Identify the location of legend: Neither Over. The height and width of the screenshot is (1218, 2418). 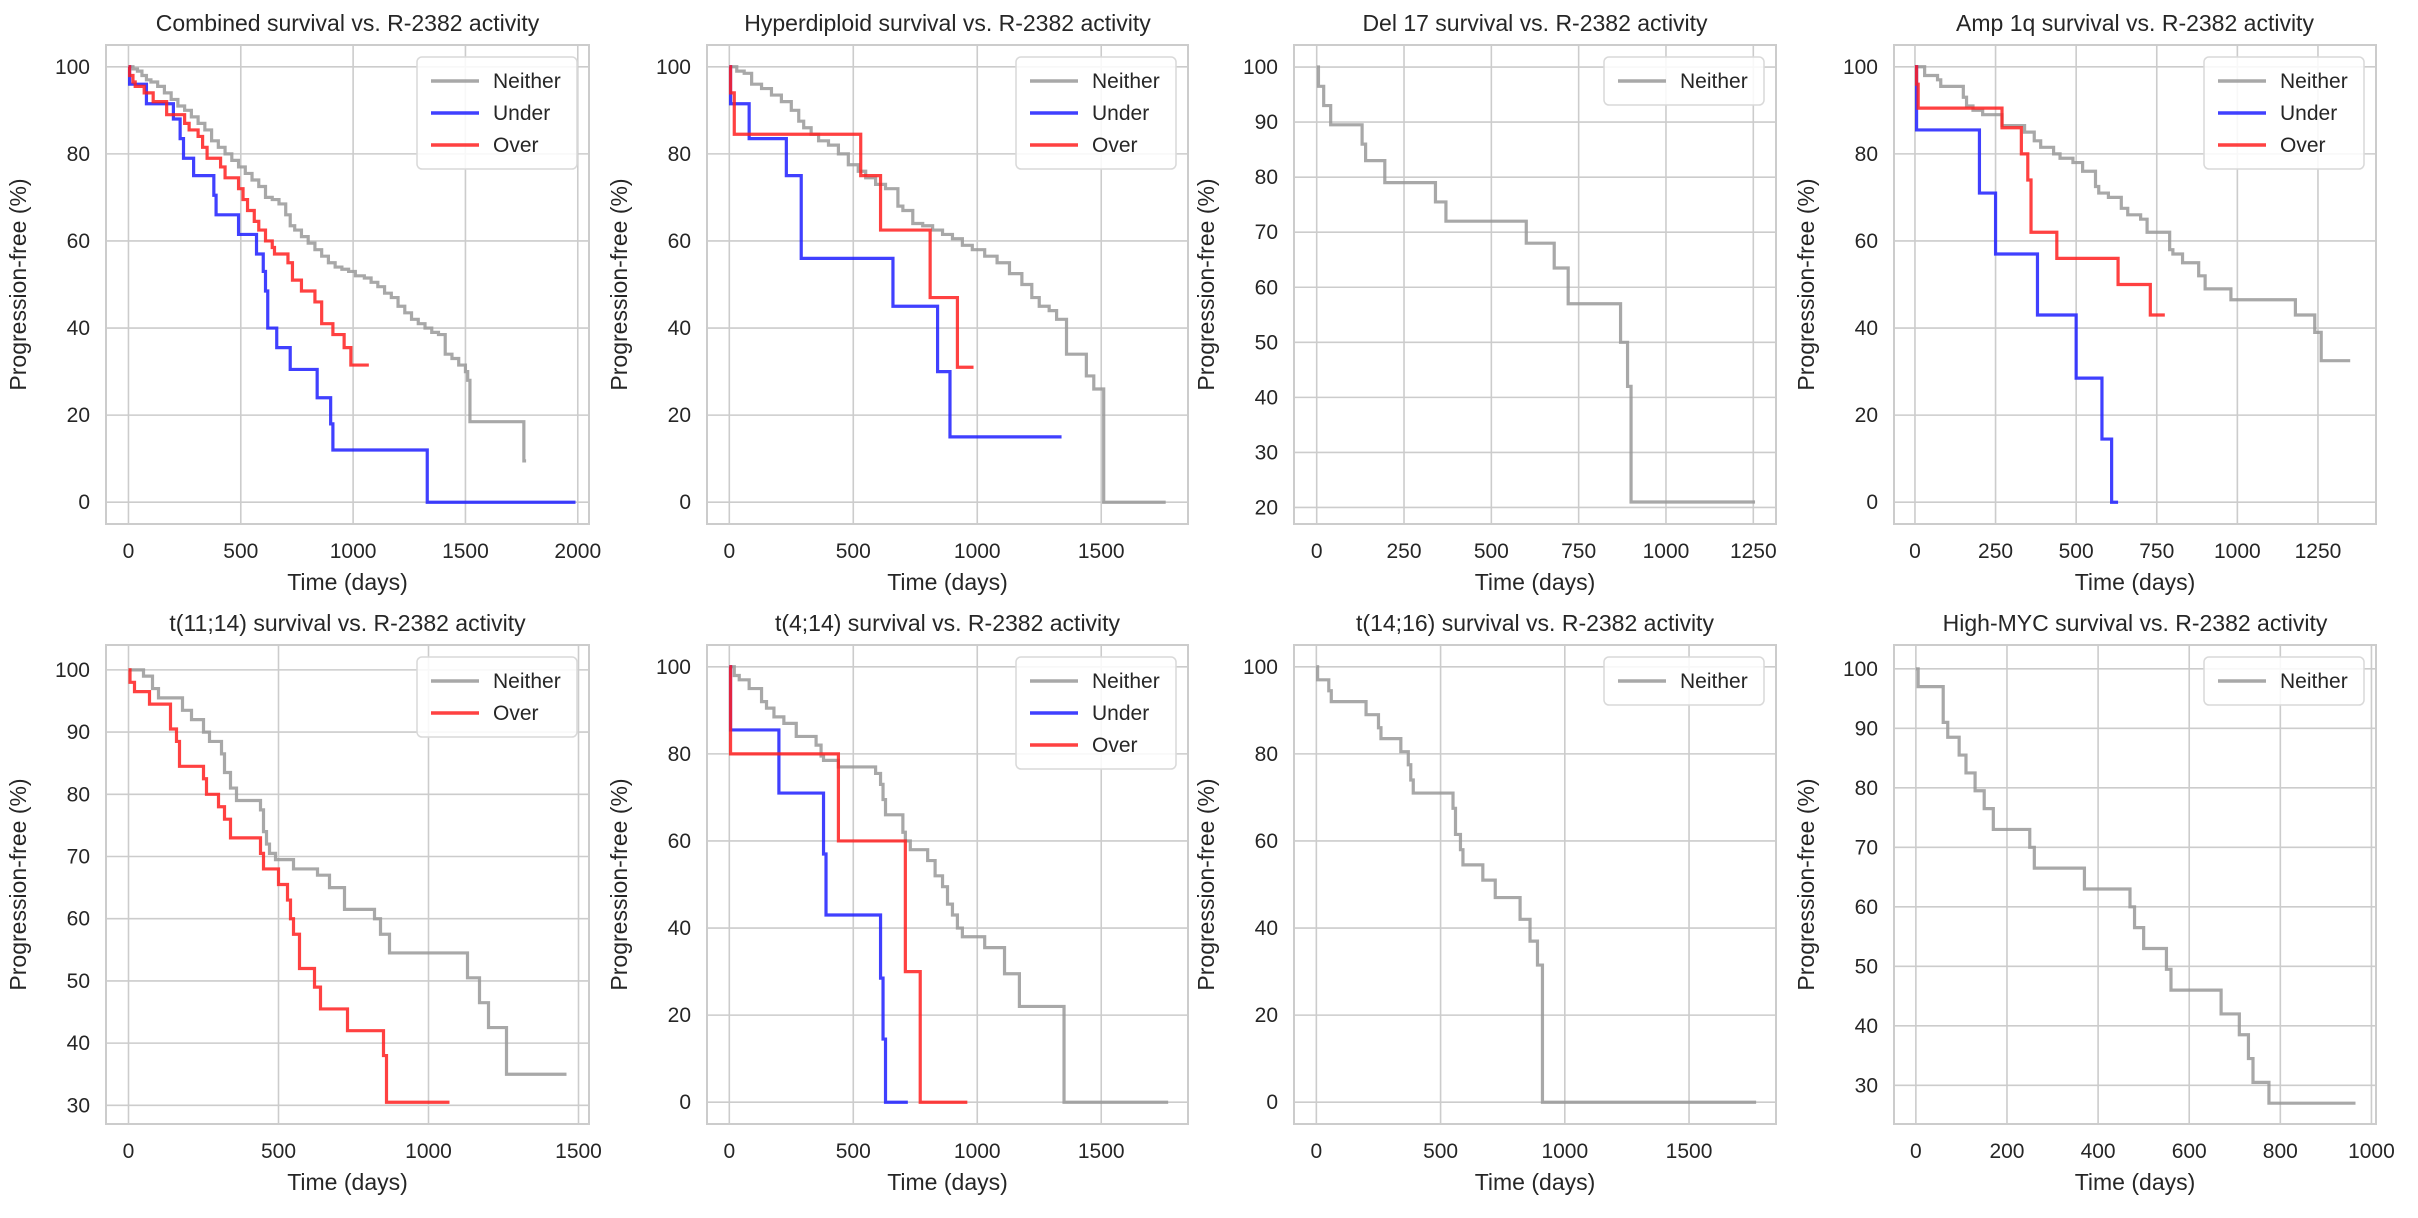
(497, 697).